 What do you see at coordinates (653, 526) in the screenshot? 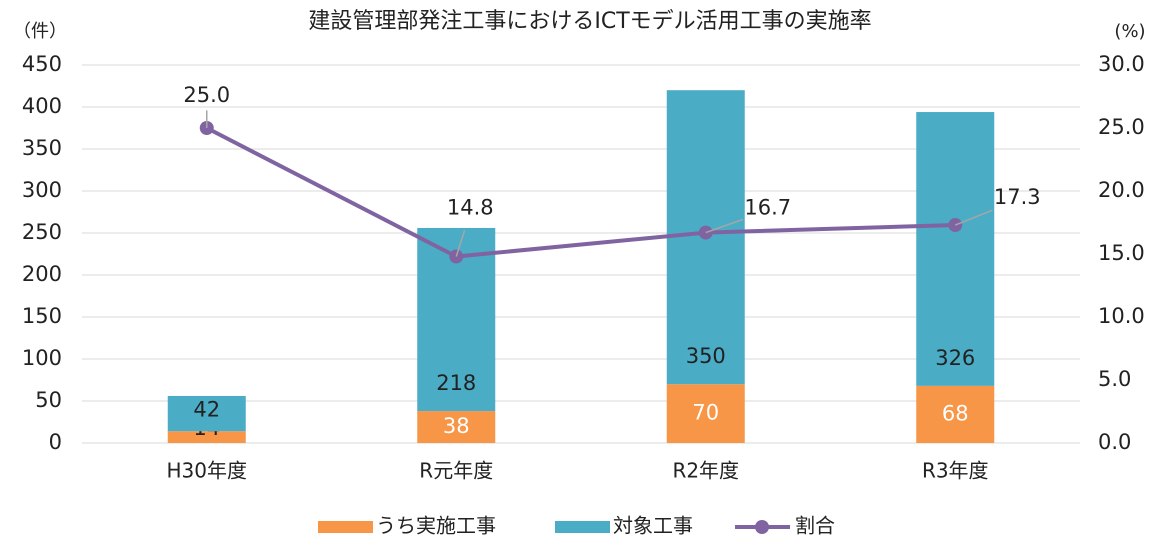
I see `legend-label: 対象工事` at bounding box center [653, 526].